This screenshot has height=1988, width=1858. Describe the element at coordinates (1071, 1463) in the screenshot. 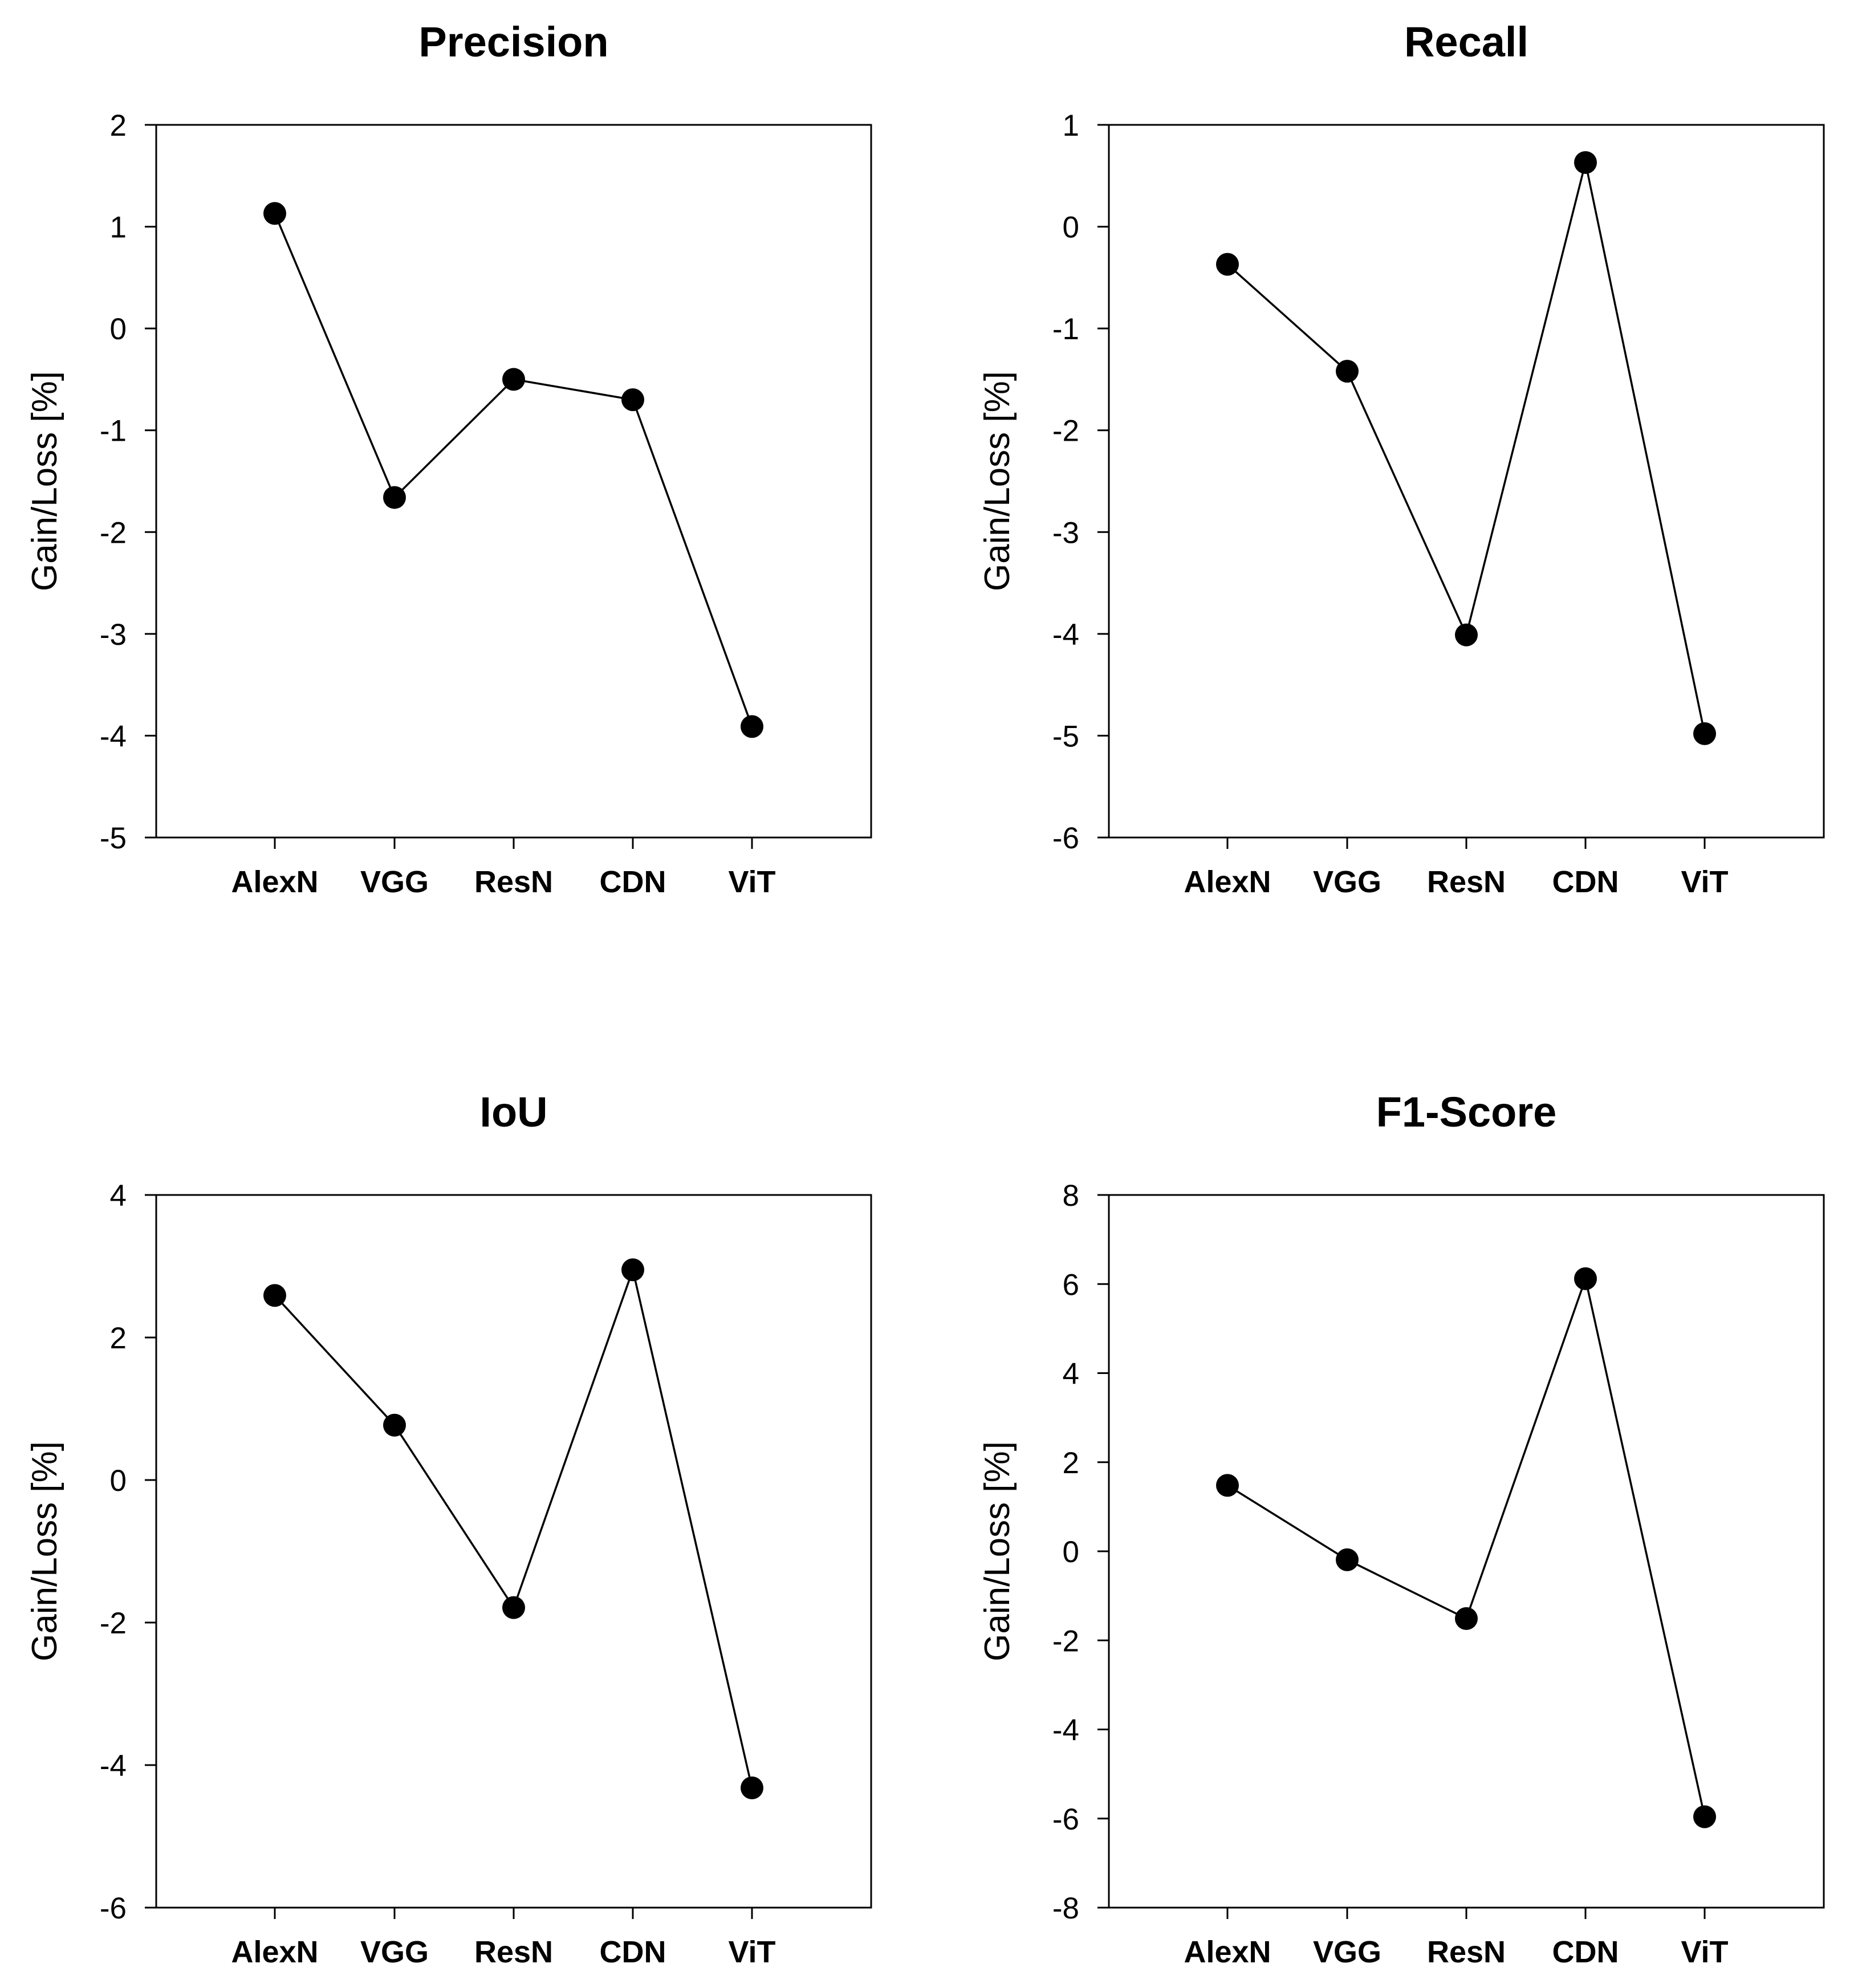

I see `y-tick-label-f1-score: 2` at that location.